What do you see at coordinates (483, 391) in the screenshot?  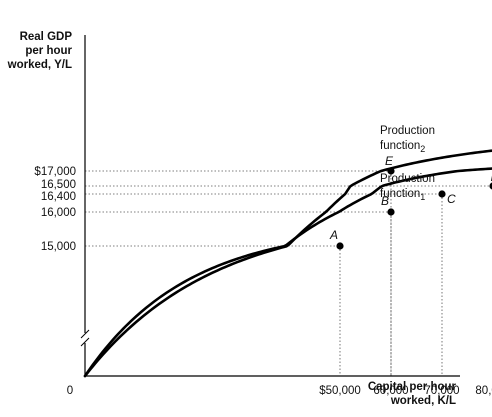 I see `x-tick-label: 80,000` at bounding box center [483, 391].